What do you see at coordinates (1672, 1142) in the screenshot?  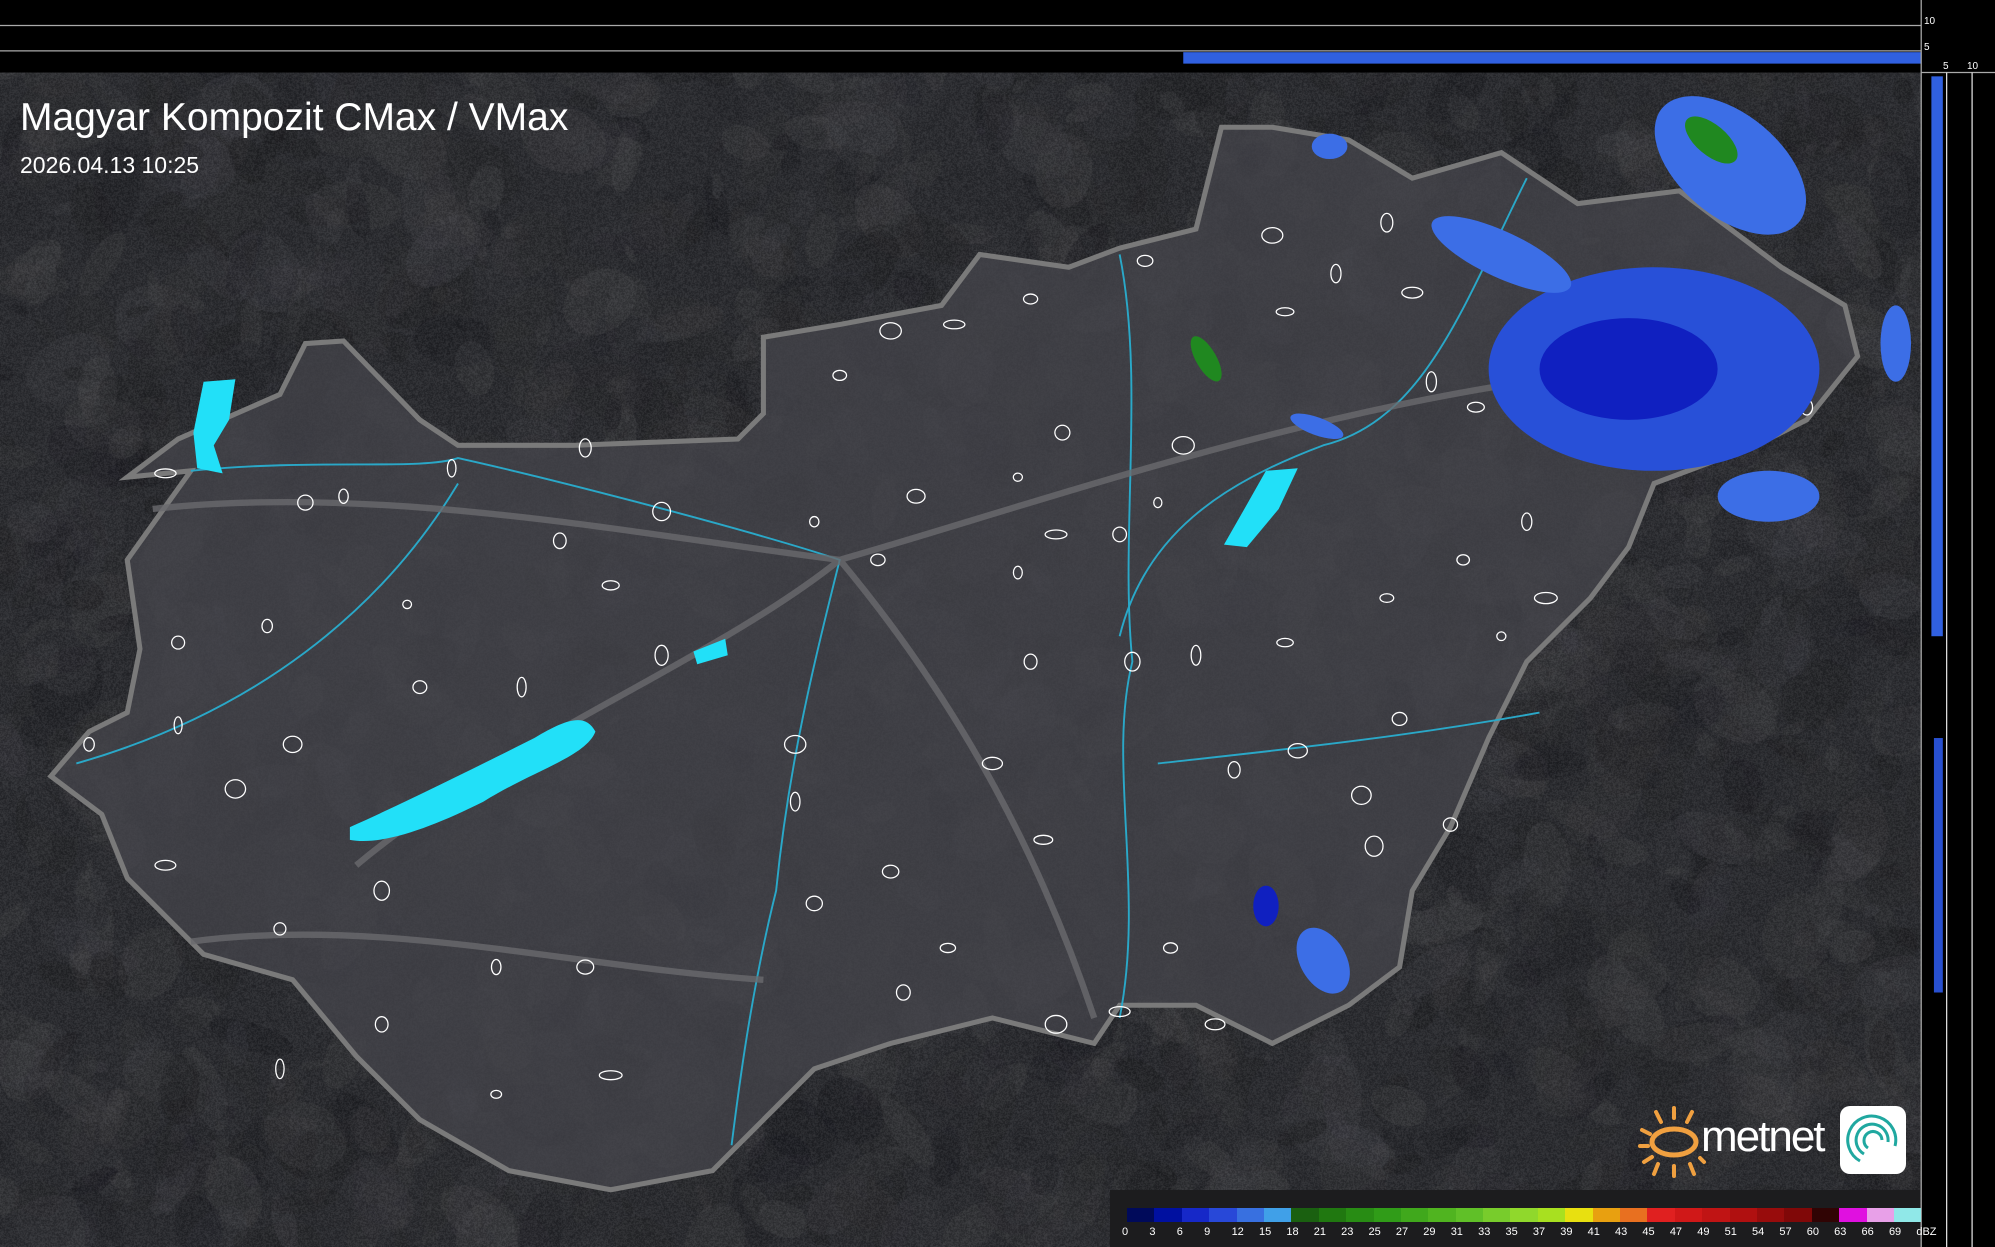 I see `sun-icon` at bounding box center [1672, 1142].